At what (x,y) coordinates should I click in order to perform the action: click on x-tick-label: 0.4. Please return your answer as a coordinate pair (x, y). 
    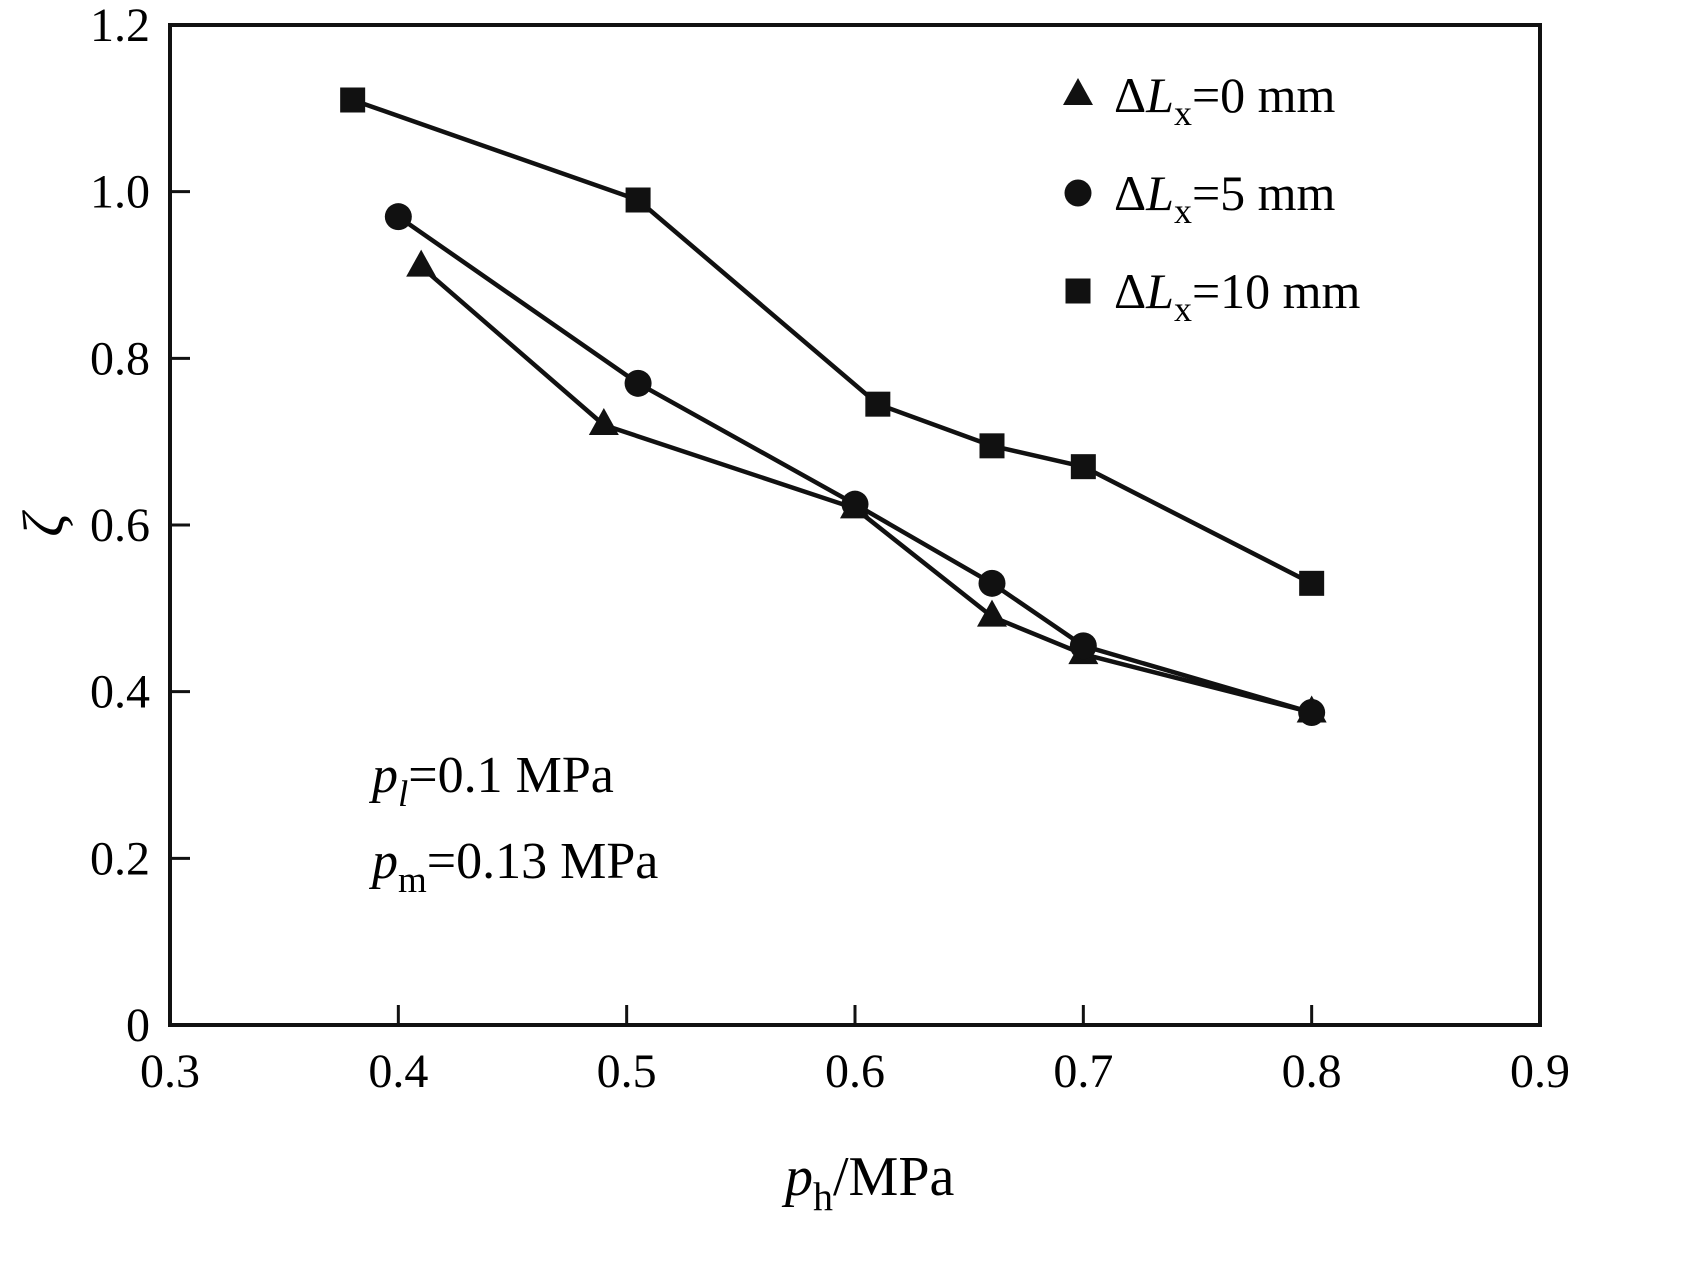
    Looking at the image, I should click on (398, 1071).